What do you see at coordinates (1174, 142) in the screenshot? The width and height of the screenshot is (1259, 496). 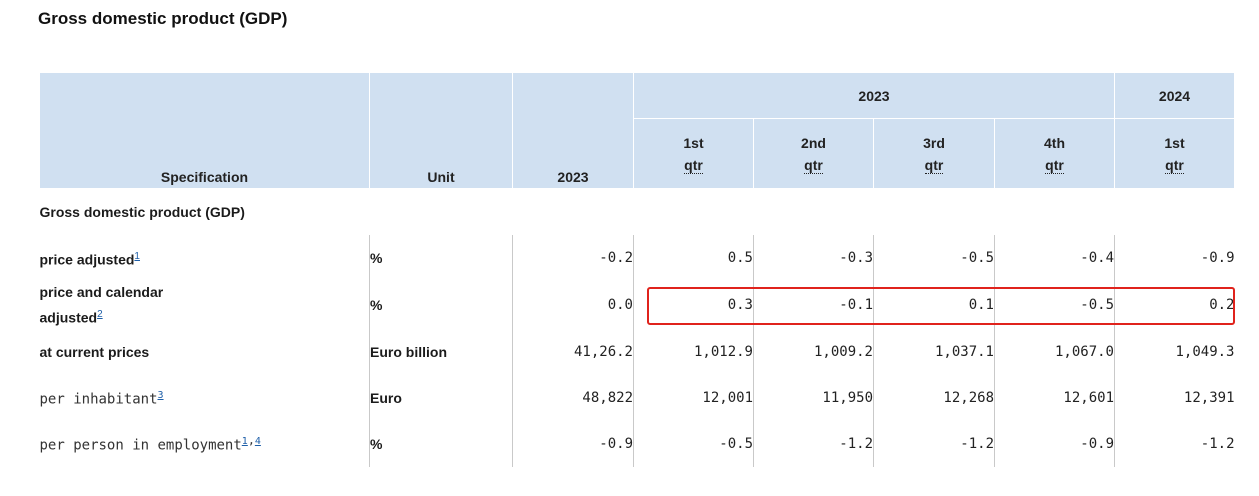 I see `header-q1-2024-num: 1st` at bounding box center [1174, 142].